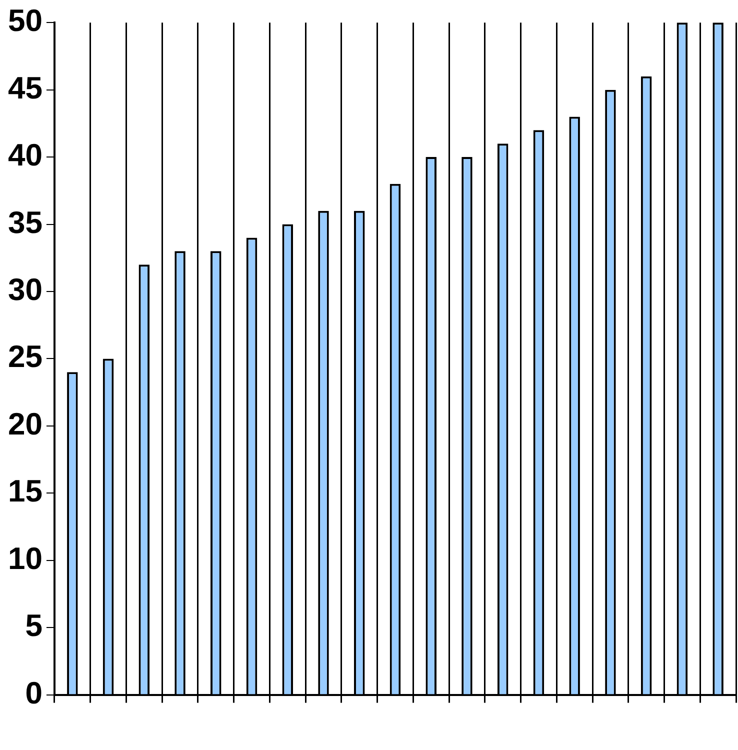 The height and width of the screenshot is (750, 738). I want to click on y-tick-label: 30, so click(25, 290).